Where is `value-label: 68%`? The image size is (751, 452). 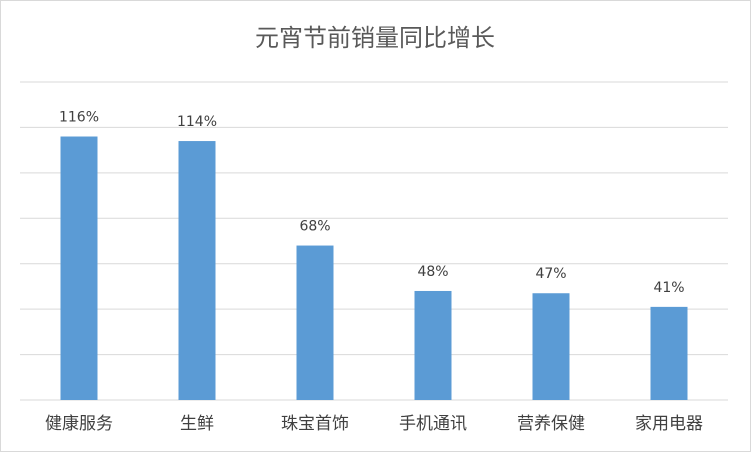
value-label: 68% is located at coordinates (314, 227).